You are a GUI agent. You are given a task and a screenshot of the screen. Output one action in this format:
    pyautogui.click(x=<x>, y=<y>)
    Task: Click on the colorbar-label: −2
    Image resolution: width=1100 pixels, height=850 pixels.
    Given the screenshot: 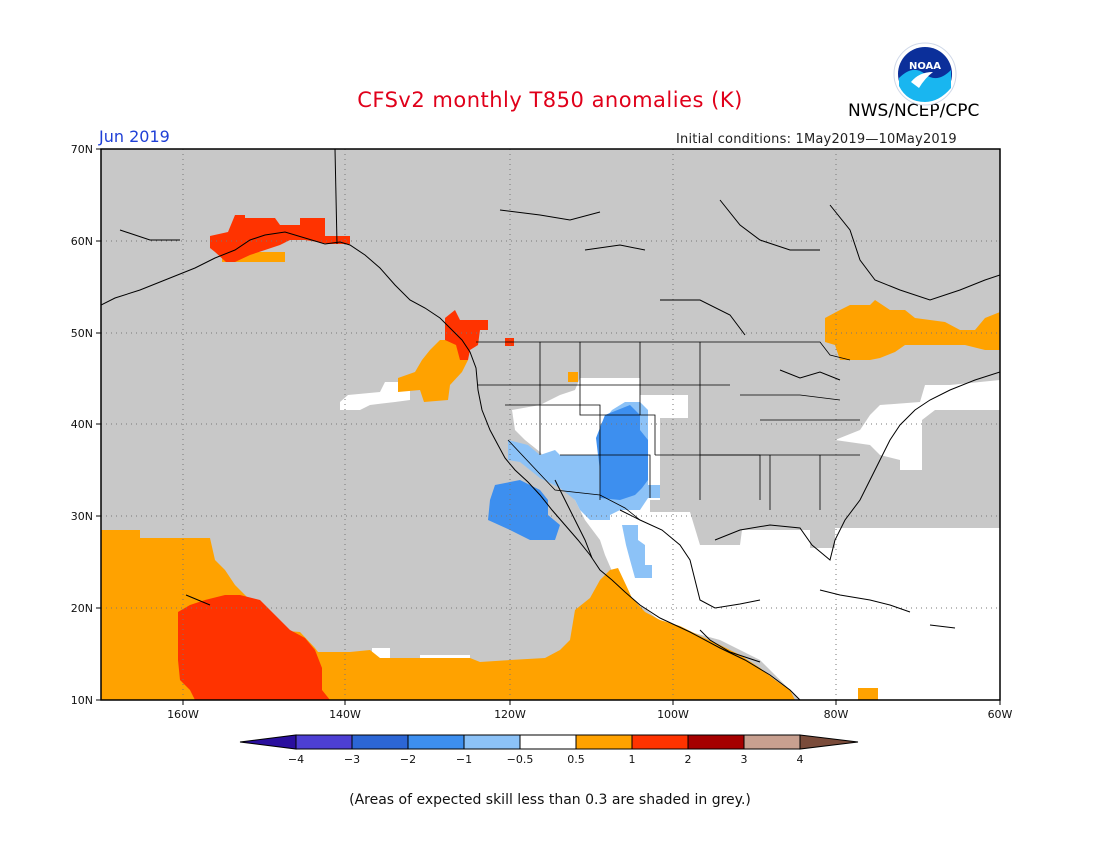 What is the action you would take?
    pyautogui.click(x=408, y=759)
    